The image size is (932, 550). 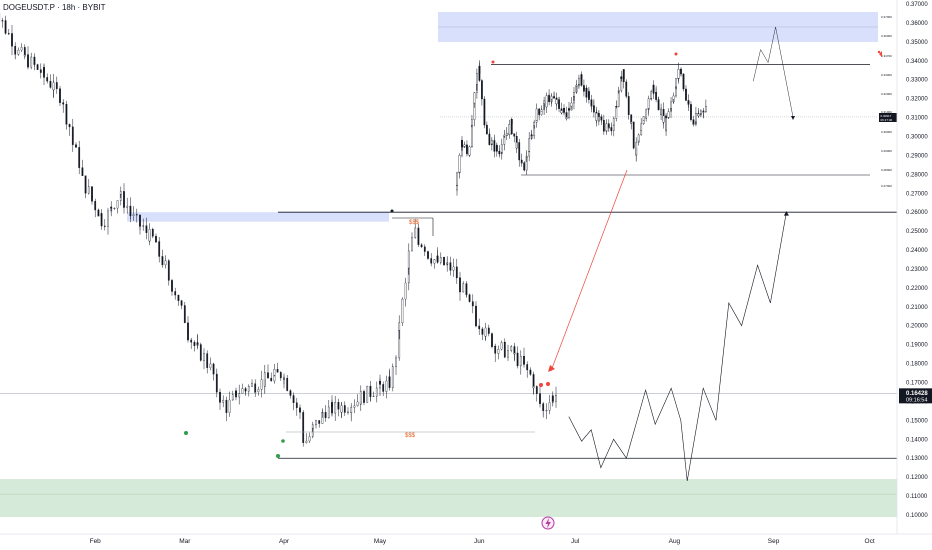 I want to click on y-tick-label: 0.37000, so click(x=917, y=5).